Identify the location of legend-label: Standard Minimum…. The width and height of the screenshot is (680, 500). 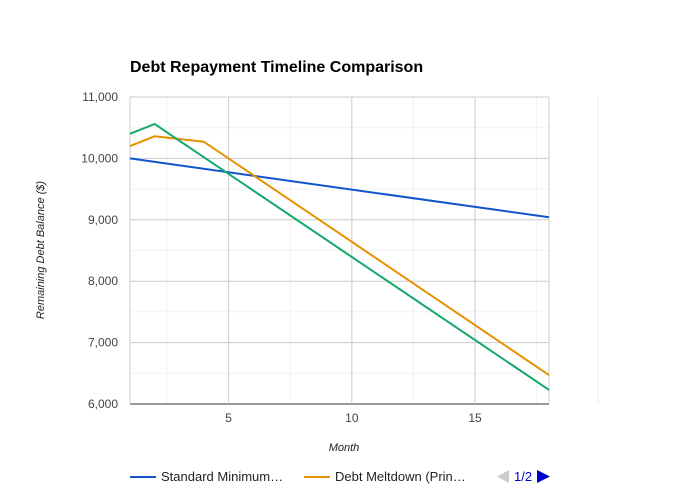
(222, 476).